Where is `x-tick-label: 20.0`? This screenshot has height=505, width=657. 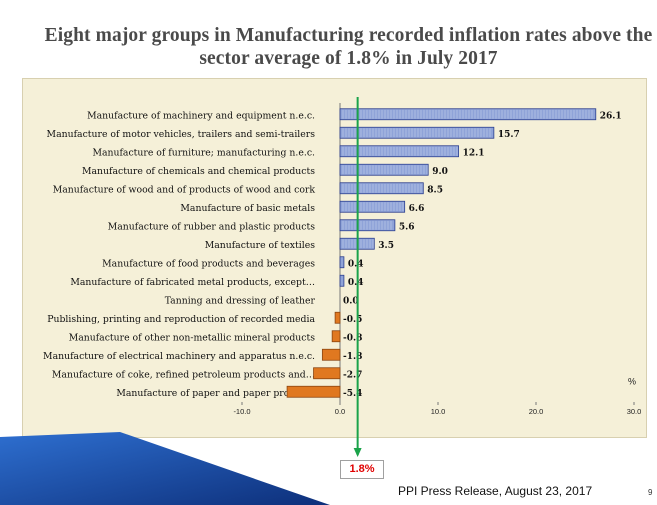
x-tick-label: 20.0 is located at coordinates (536, 411).